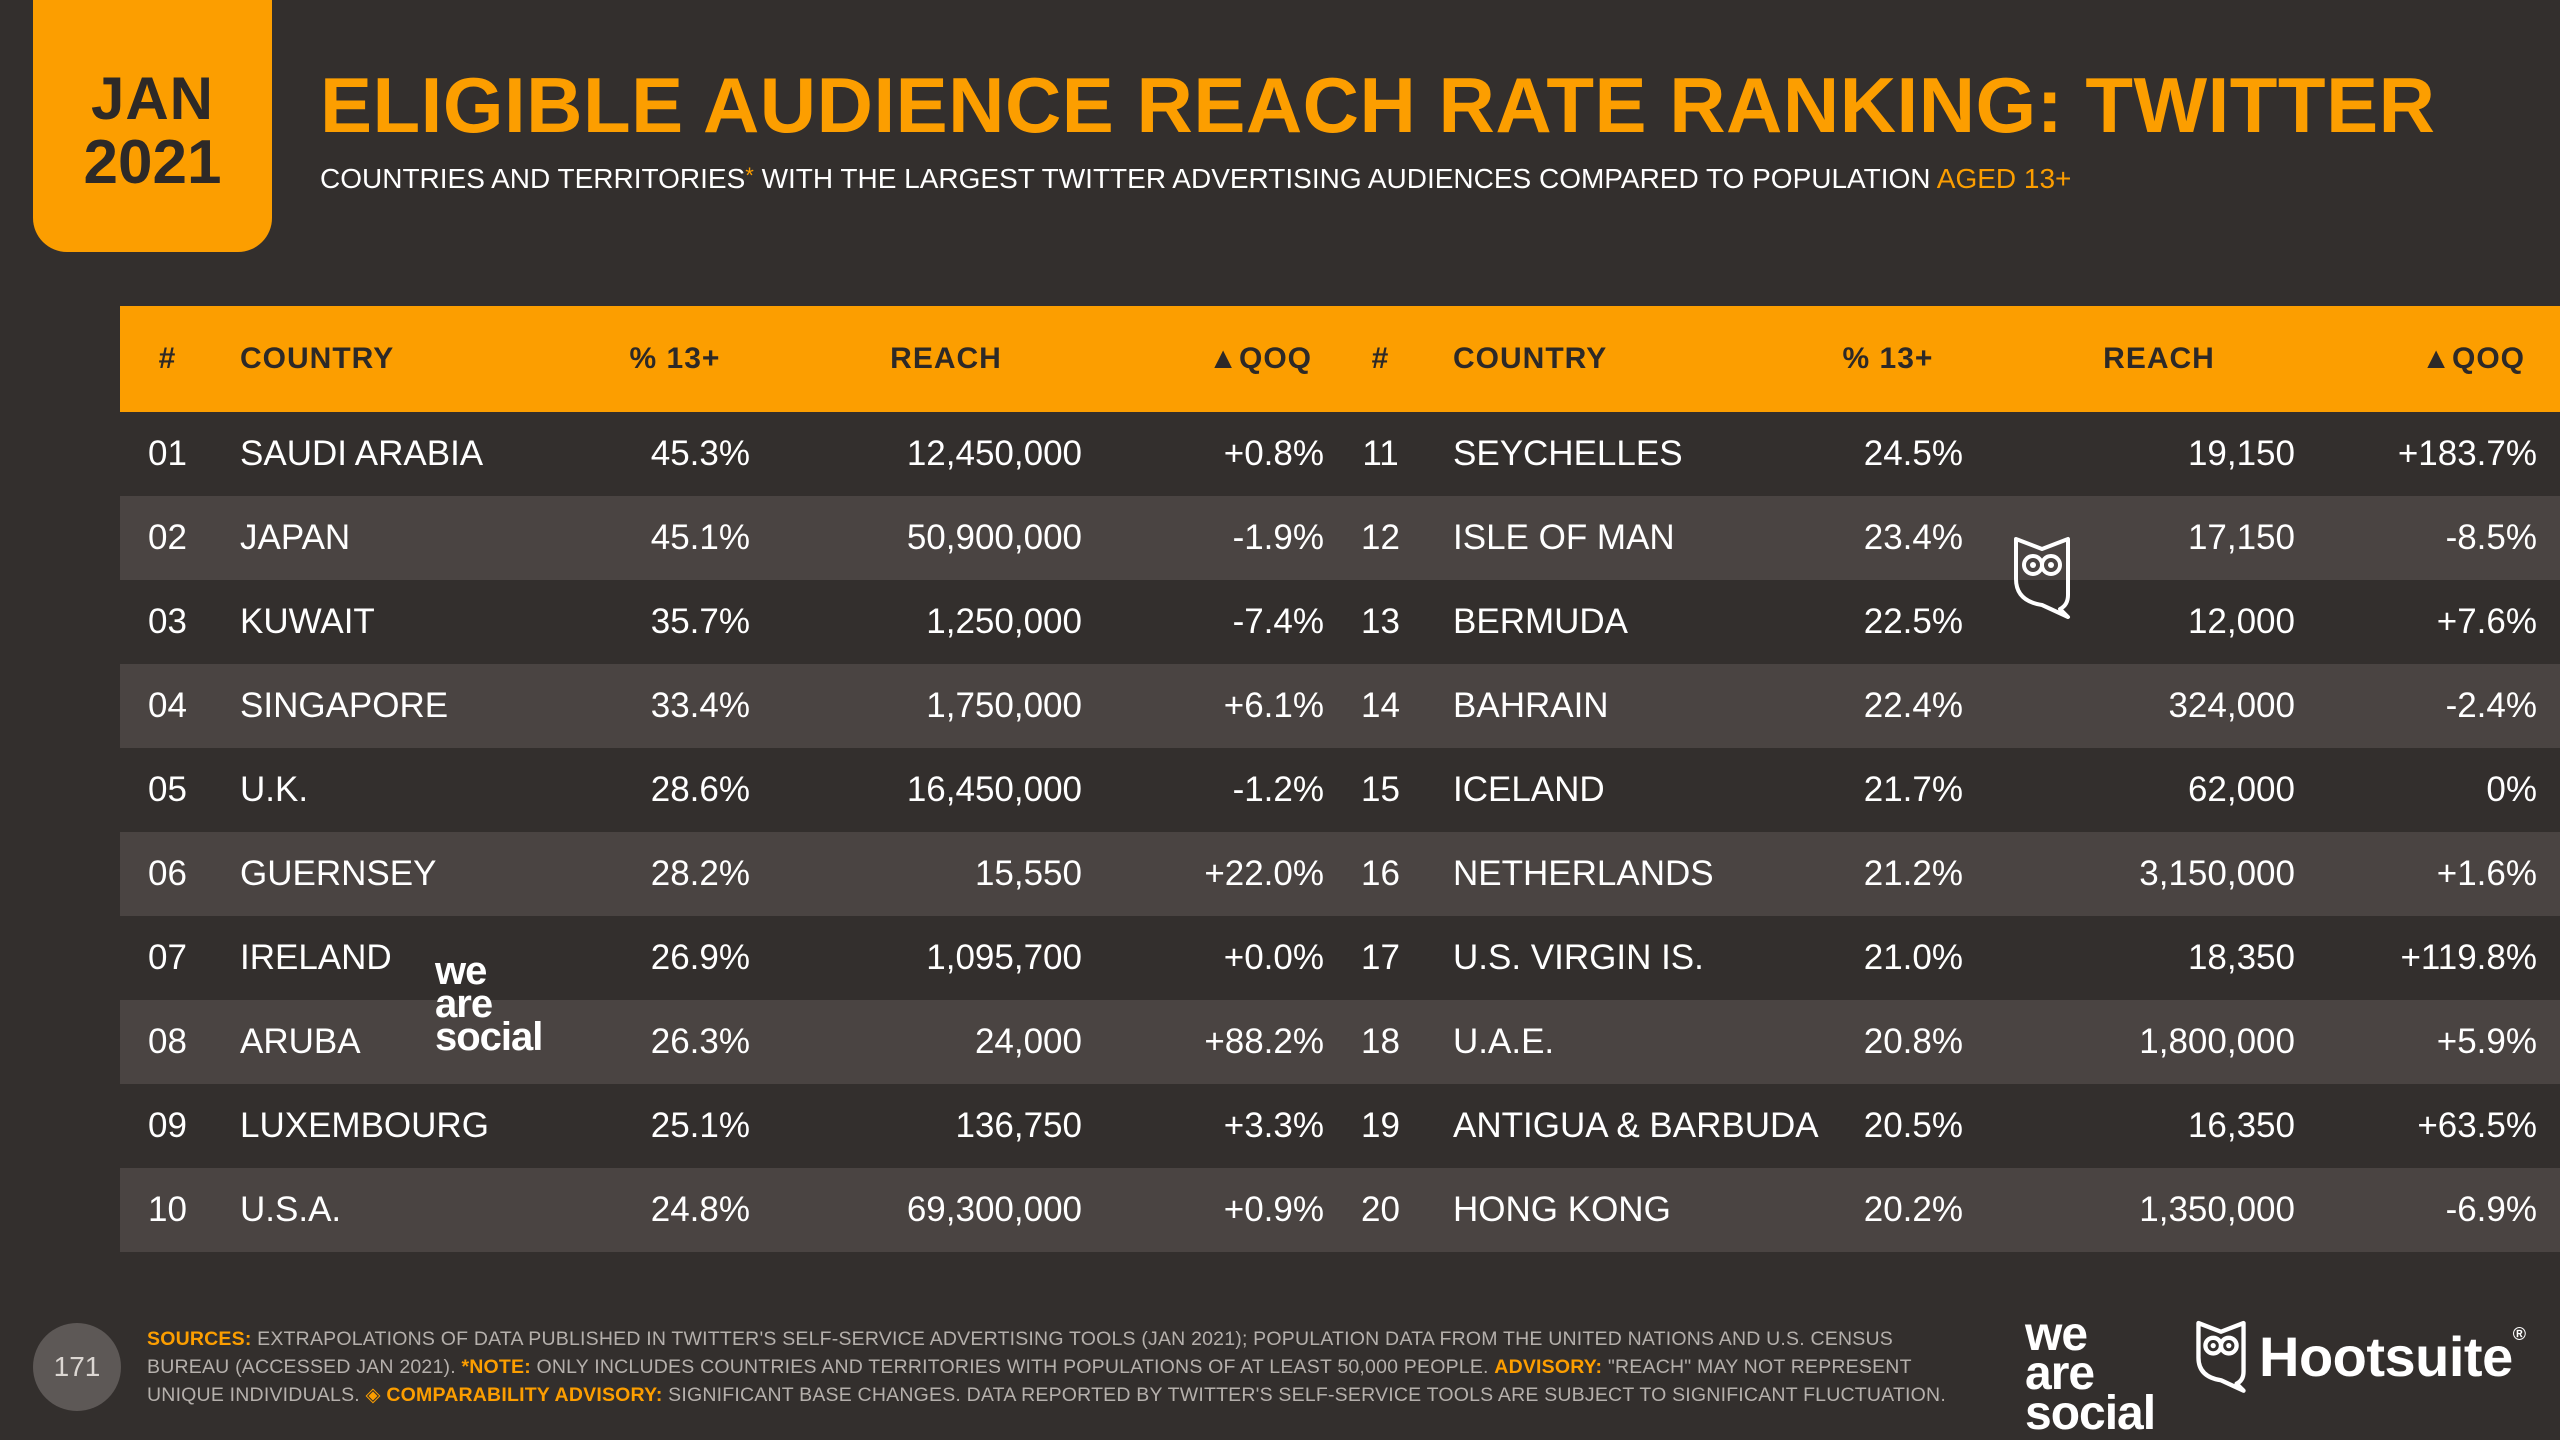  I want to click on cell-pct: 20.2%, so click(1888, 1210).